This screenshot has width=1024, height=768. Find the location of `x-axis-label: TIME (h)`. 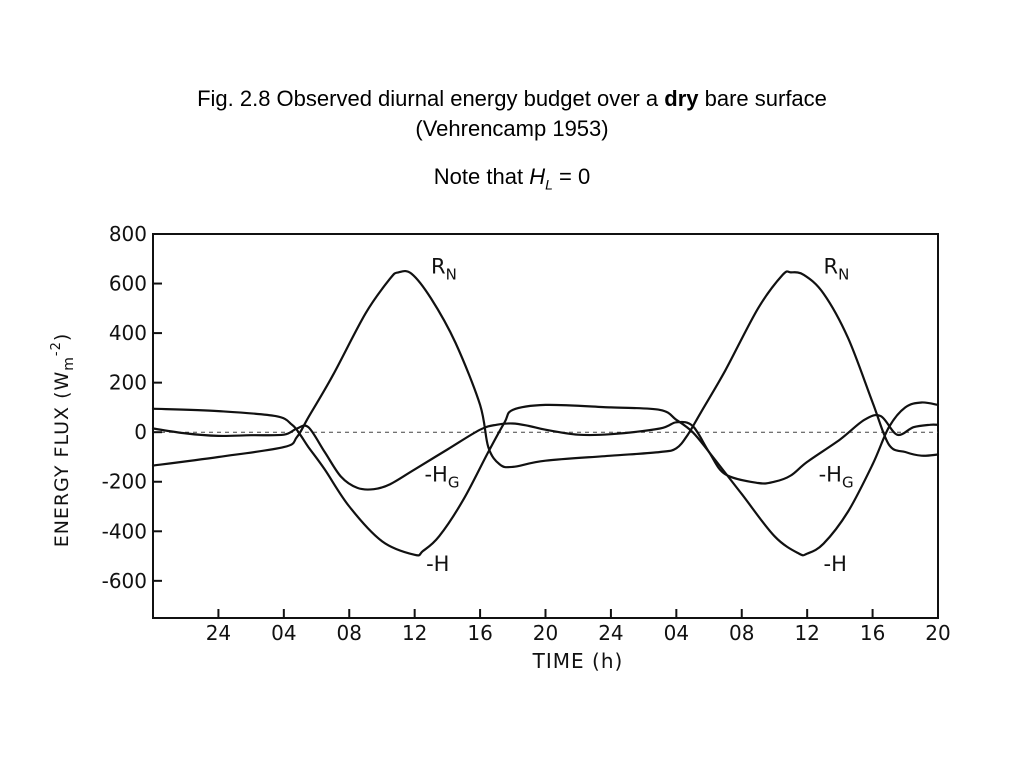

x-axis-label: TIME (h) is located at coordinates (578, 661).